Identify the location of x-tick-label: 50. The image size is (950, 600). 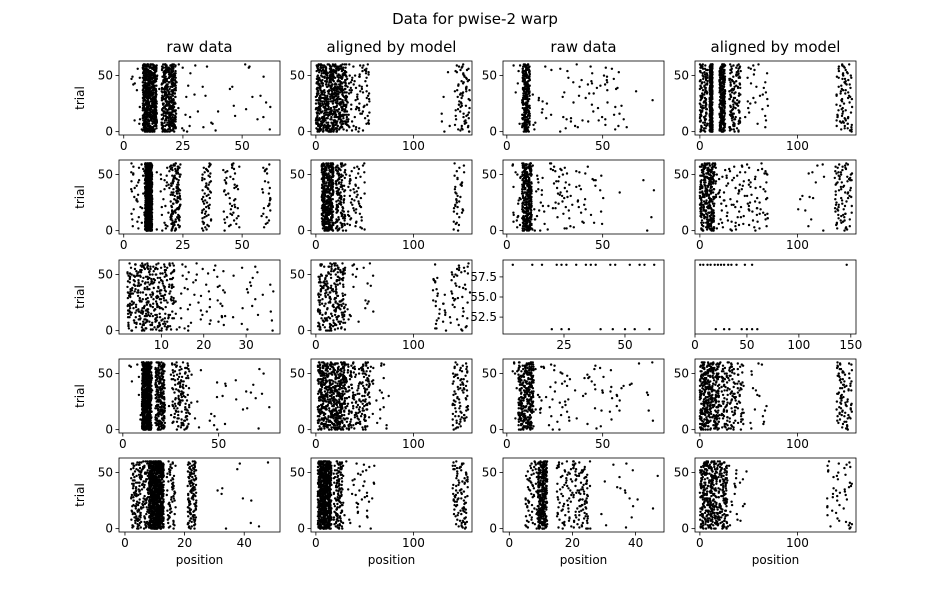
(241, 245).